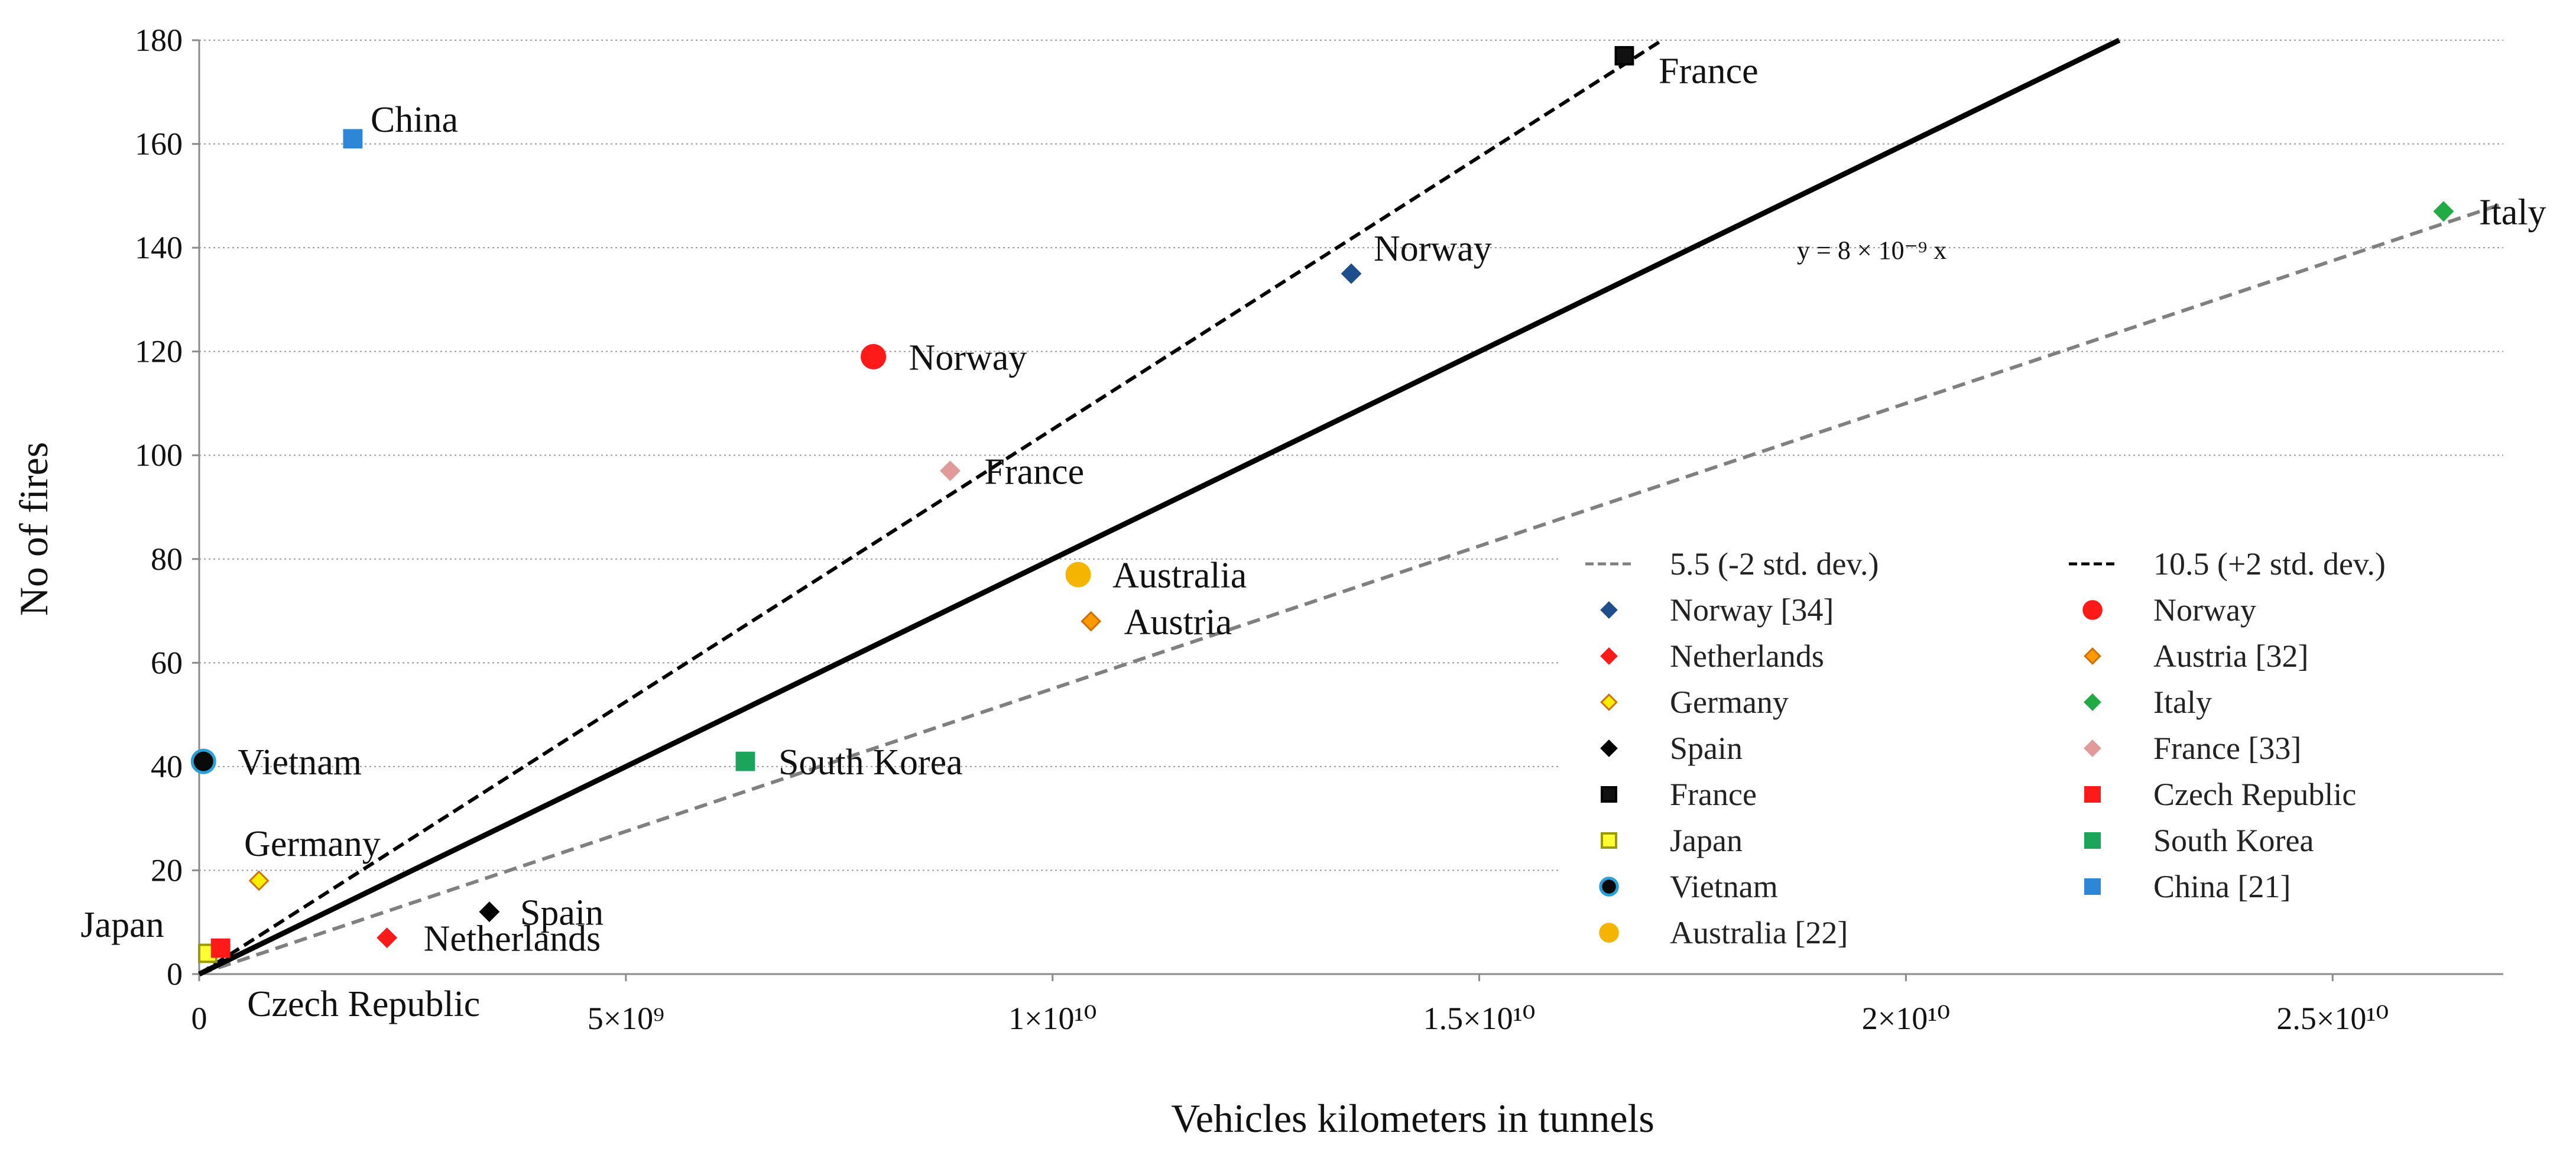 This screenshot has height=1165, width=2576. What do you see at coordinates (159, 455) in the screenshot?
I see `y-tick-label: 100` at bounding box center [159, 455].